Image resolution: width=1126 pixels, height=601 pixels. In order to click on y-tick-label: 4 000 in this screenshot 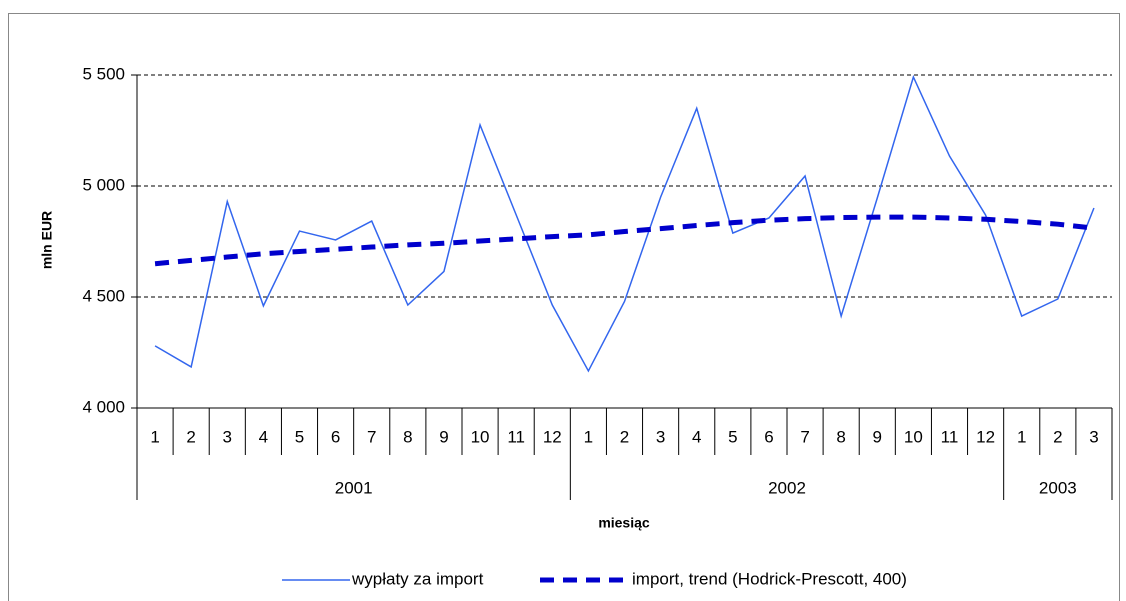, I will do `click(103, 406)`.